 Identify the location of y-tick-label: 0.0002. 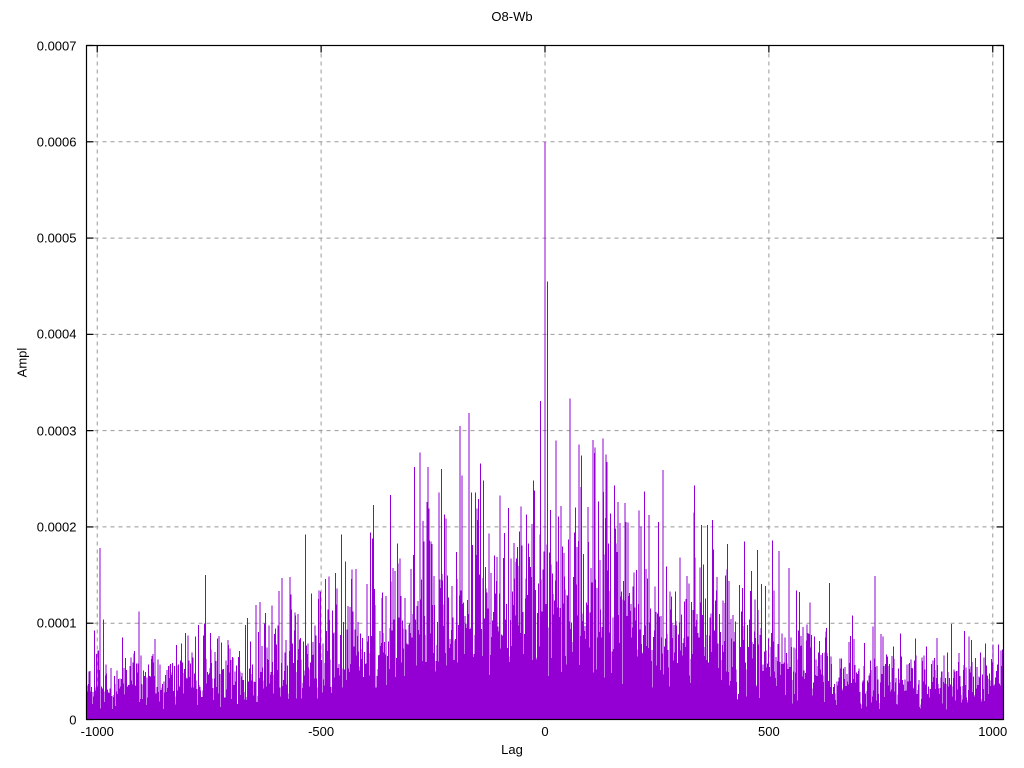
(56, 527).